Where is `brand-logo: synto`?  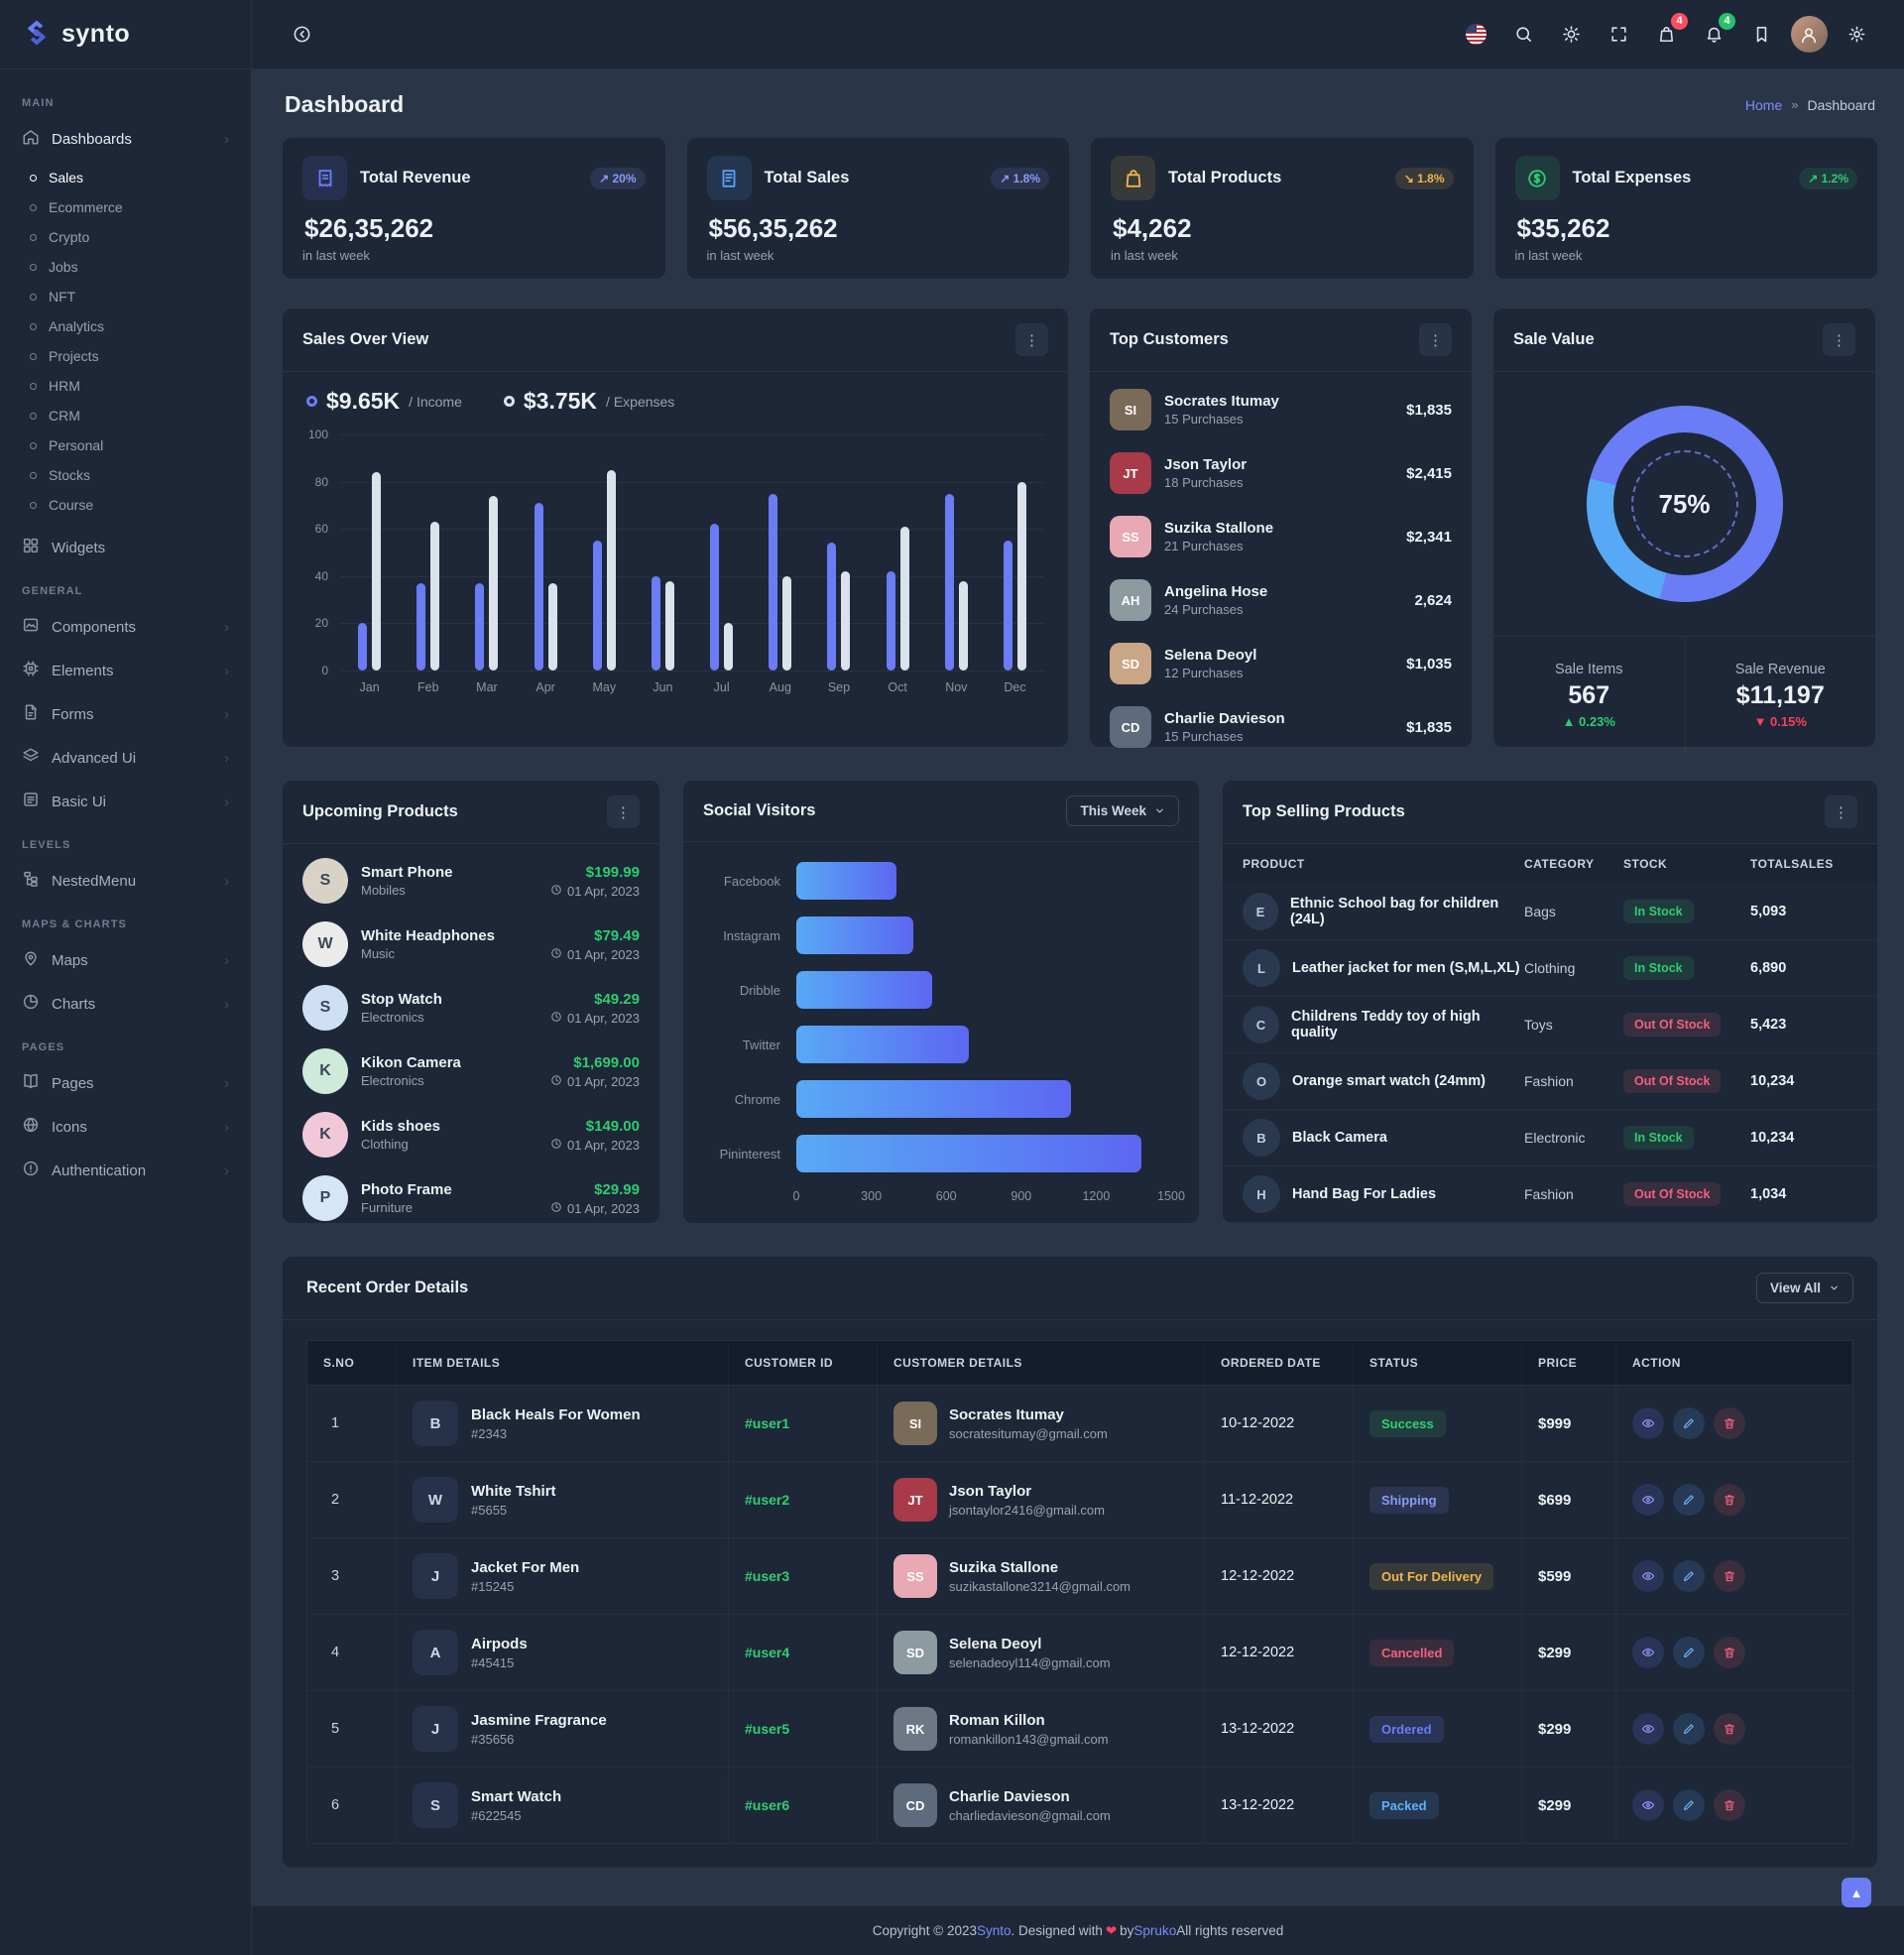 brand-logo: synto is located at coordinates (125, 35).